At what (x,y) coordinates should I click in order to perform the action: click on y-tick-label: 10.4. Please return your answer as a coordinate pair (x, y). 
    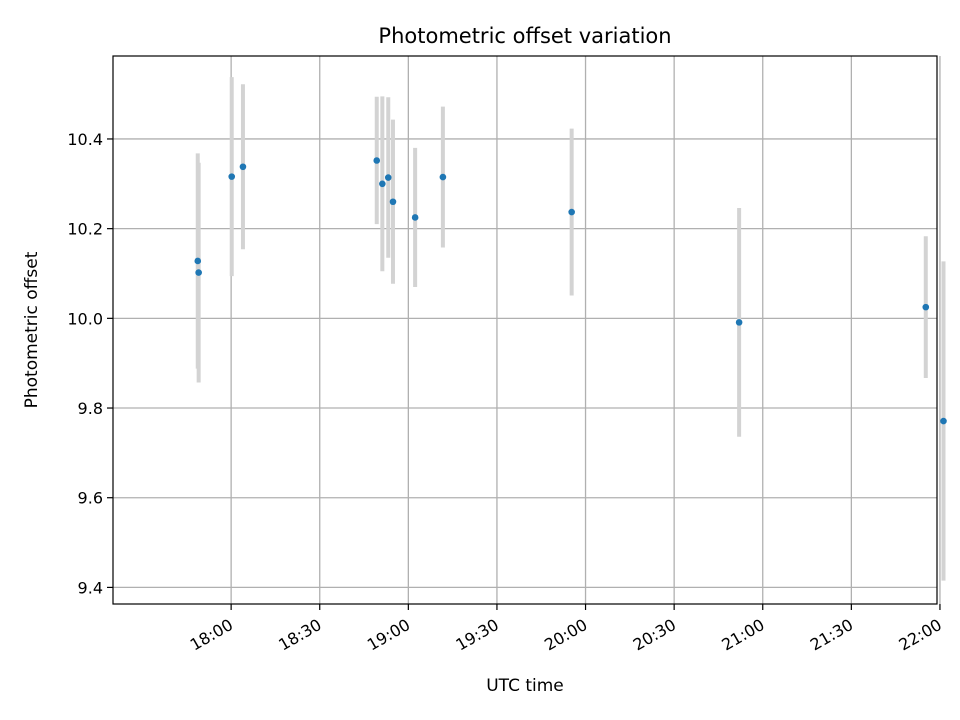
    Looking at the image, I should click on (85, 139).